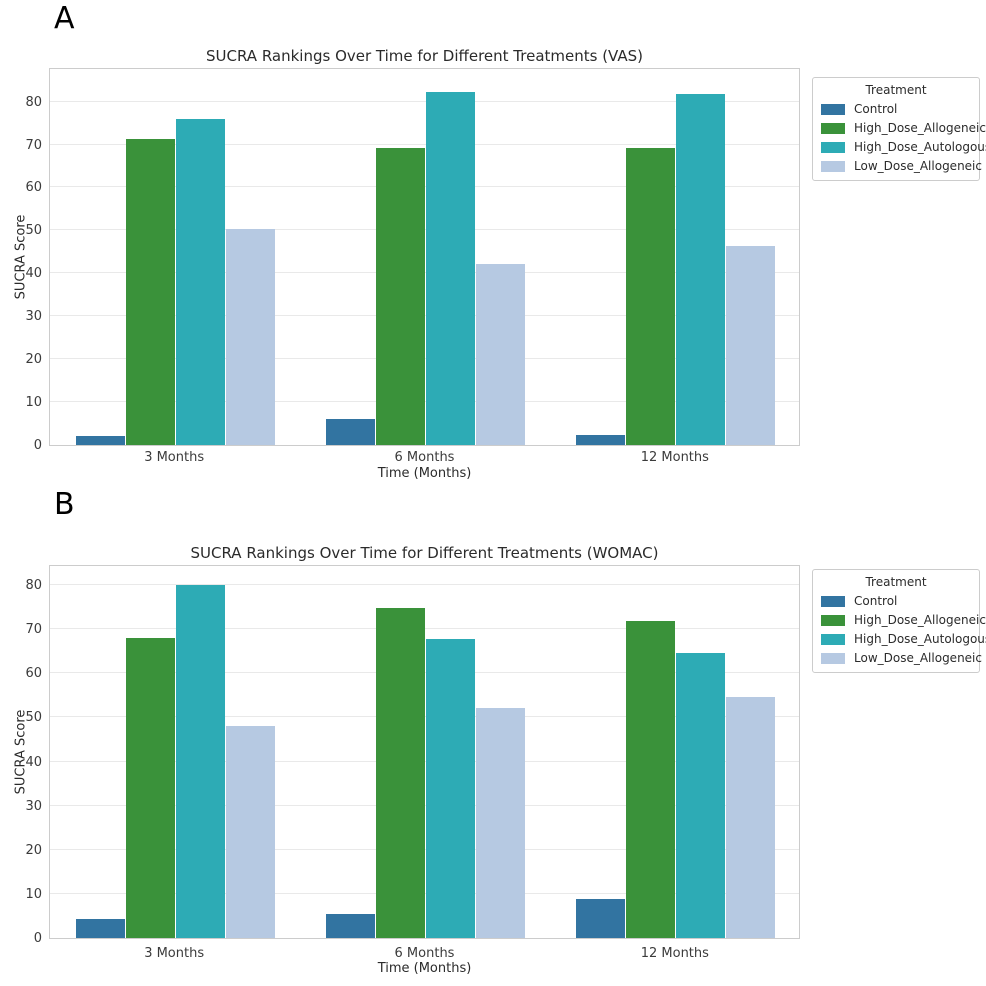  Describe the element at coordinates (424, 473) in the screenshot. I see `chart-a-x-axis-label: Time (Months)` at that location.